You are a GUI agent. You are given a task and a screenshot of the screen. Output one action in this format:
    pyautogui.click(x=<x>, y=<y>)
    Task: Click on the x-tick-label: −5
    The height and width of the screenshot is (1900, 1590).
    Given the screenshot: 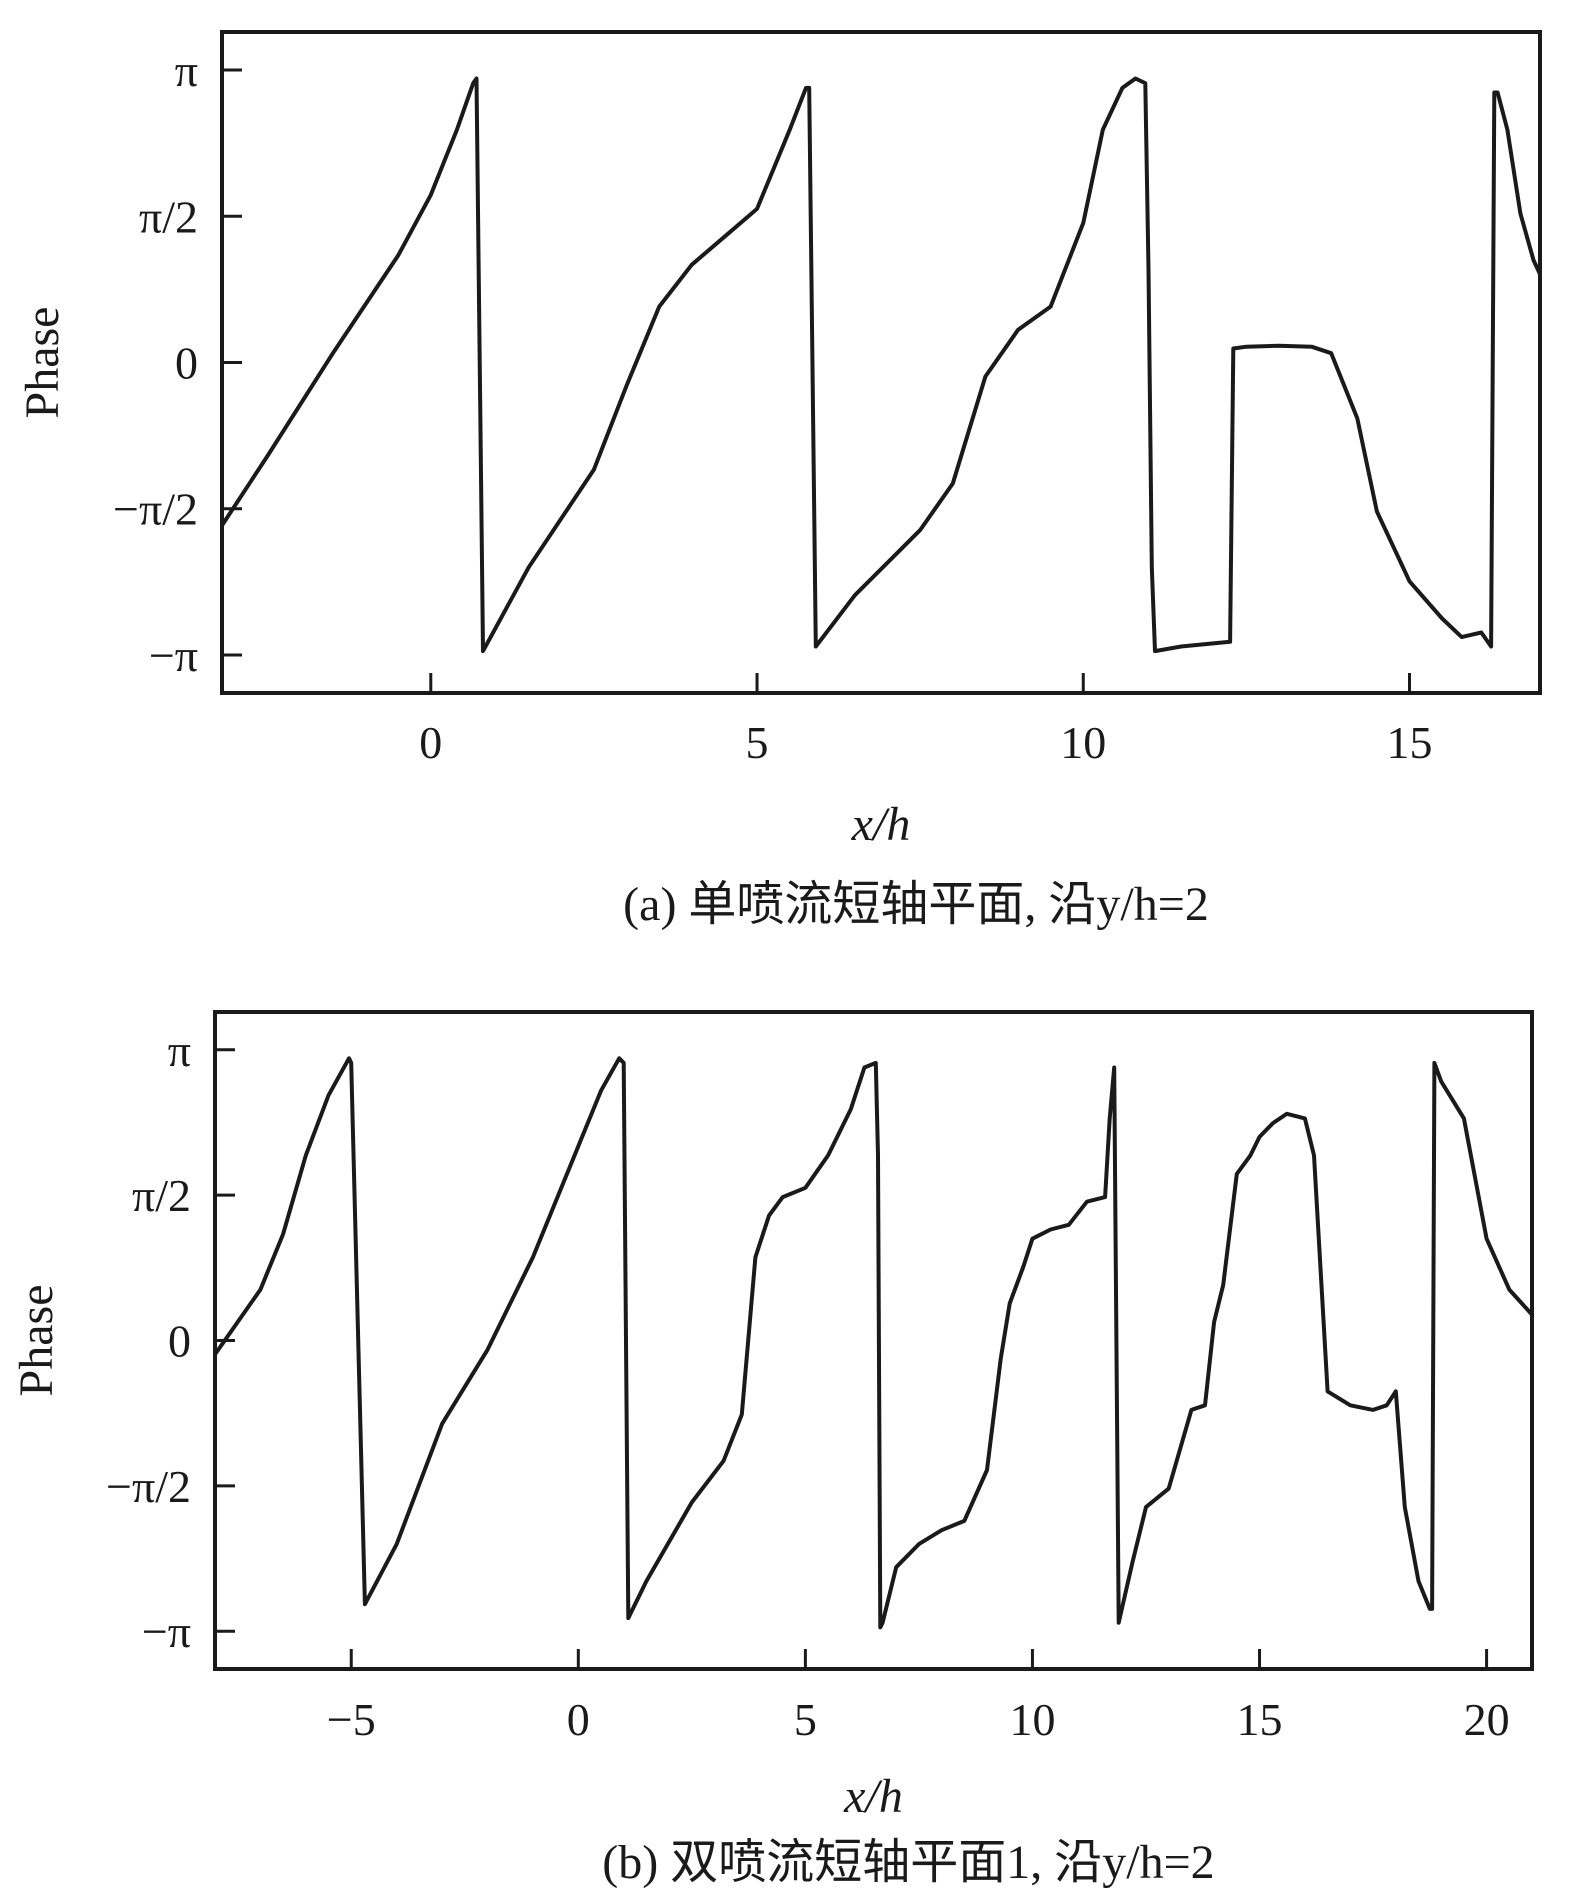 What is the action you would take?
    pyautogui.click(x=351, y=1719)
    